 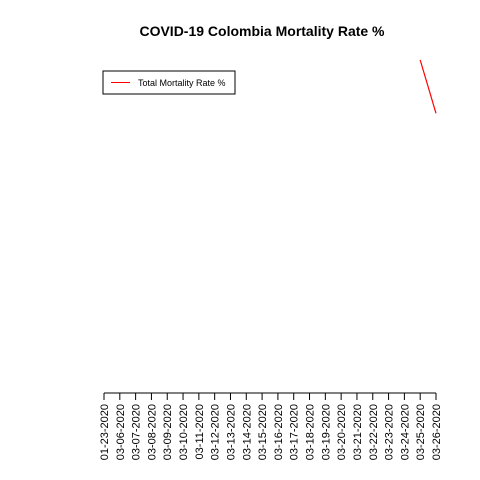 What do you see at coordinates (279, 432) in the screenshot?
I see `x-tick-label: 03-16-2020` at bounding box center [279, 432].